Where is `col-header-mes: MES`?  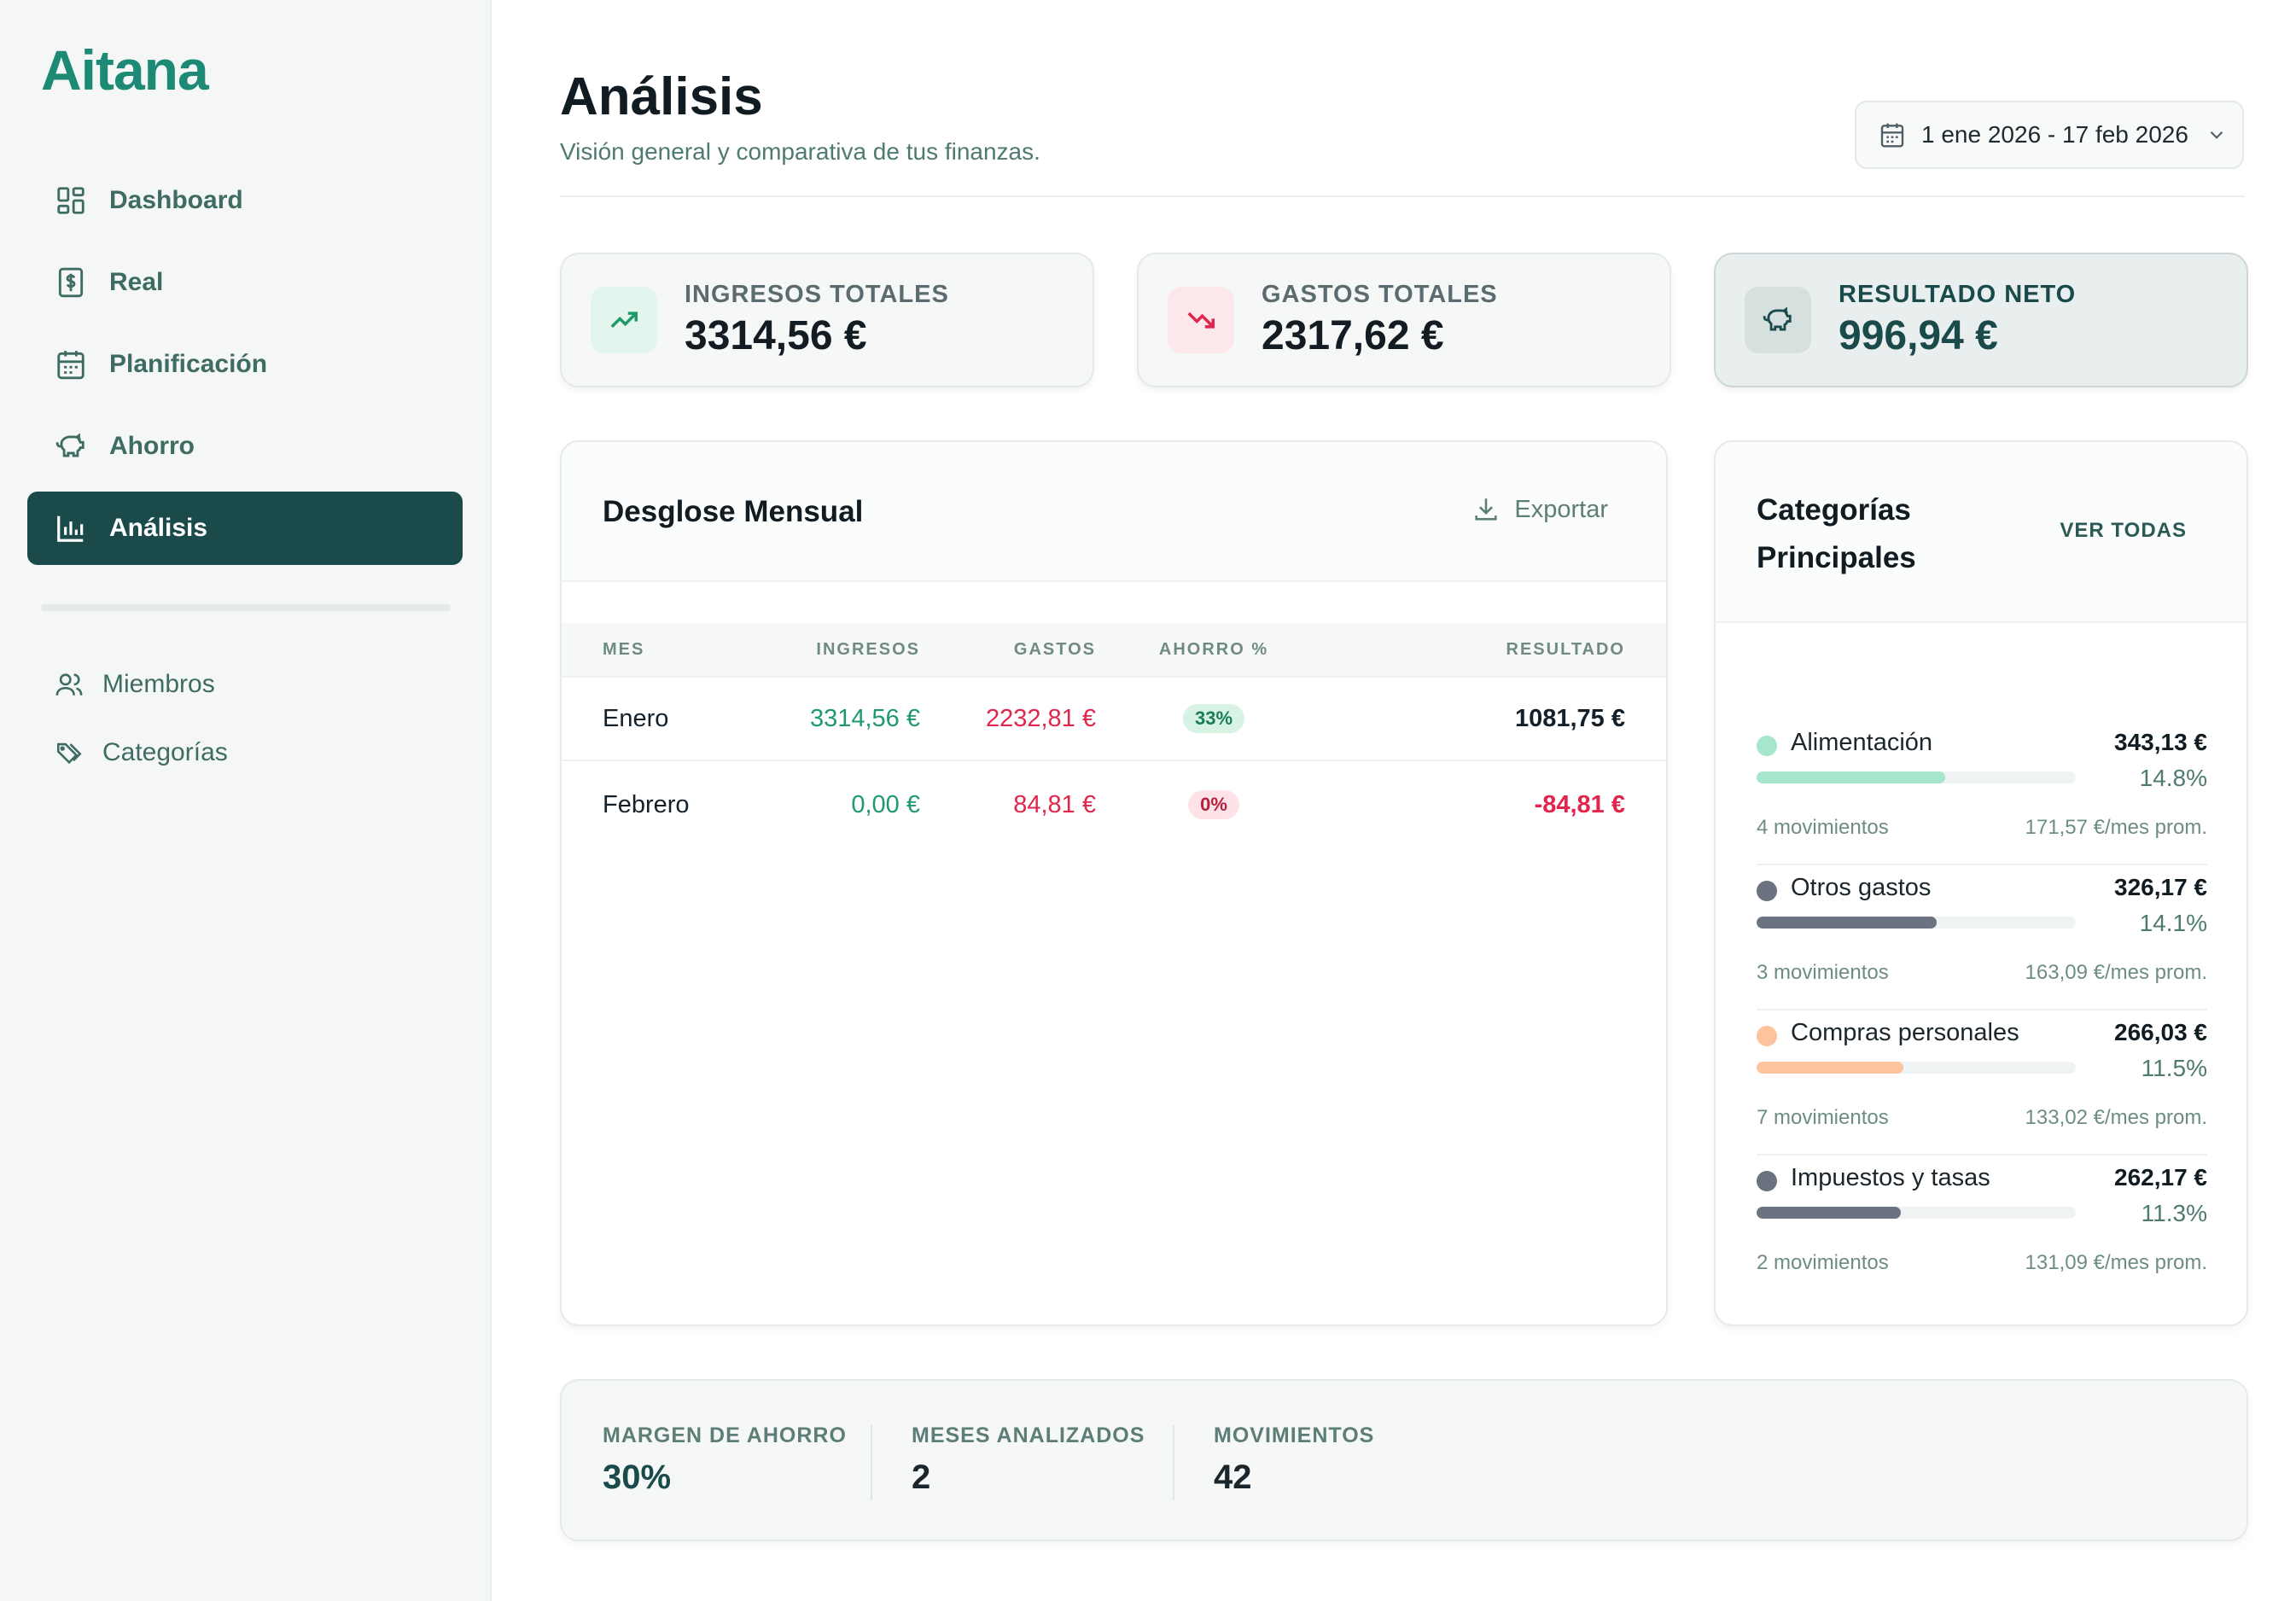
col-header-mes: MES is located at coordinates (624, 649).